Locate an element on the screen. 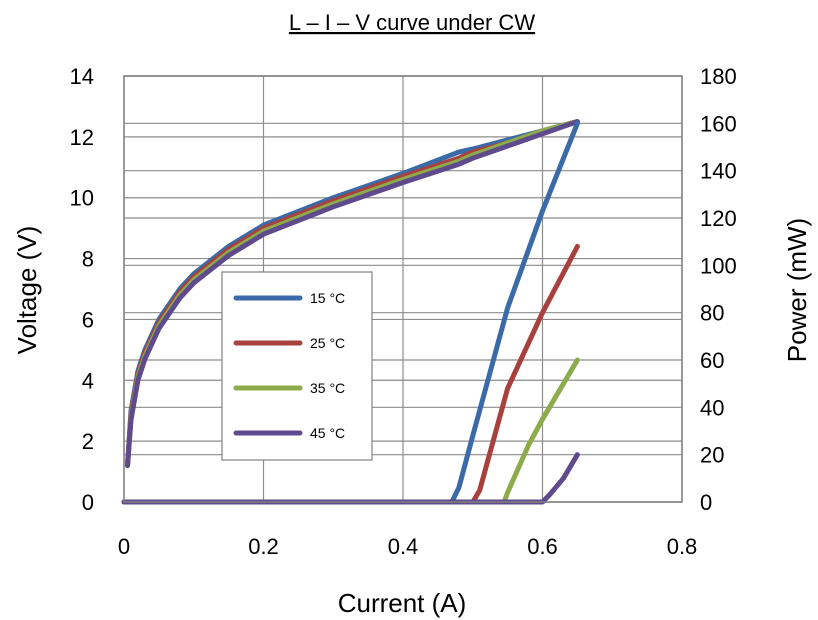  legend: 15 °C 25 °C 35 °C 45 °C is located at coordinates (297, 366).